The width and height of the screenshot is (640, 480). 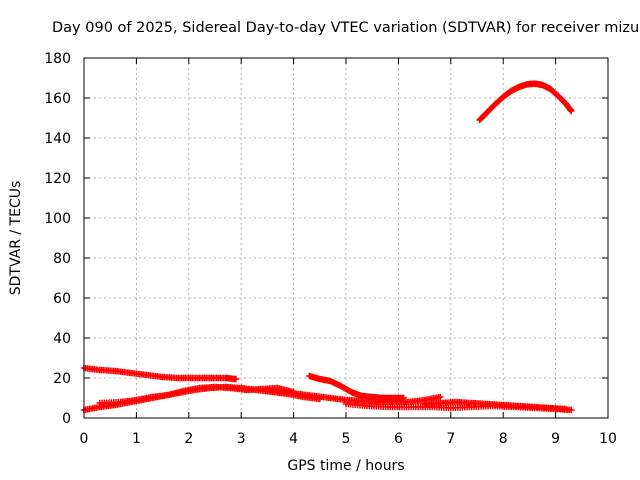 I want to click on x-axis-label: GPS time / hours, so click(x=345, y=466).